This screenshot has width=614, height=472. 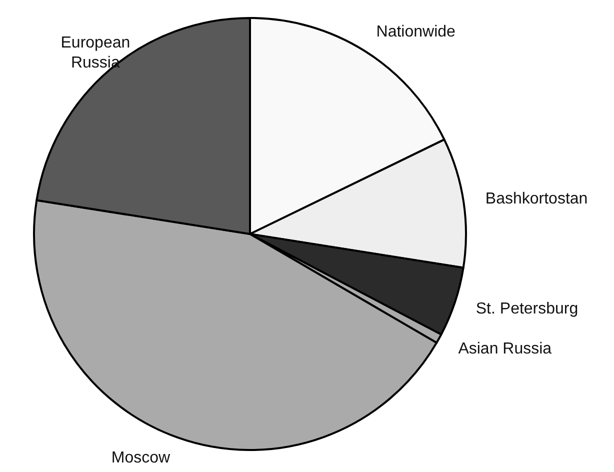 What do you see at coordinates (527, 309) in the screenshot?
I see `slice-label: St. Petersburg` at bounding box center [527, 309].